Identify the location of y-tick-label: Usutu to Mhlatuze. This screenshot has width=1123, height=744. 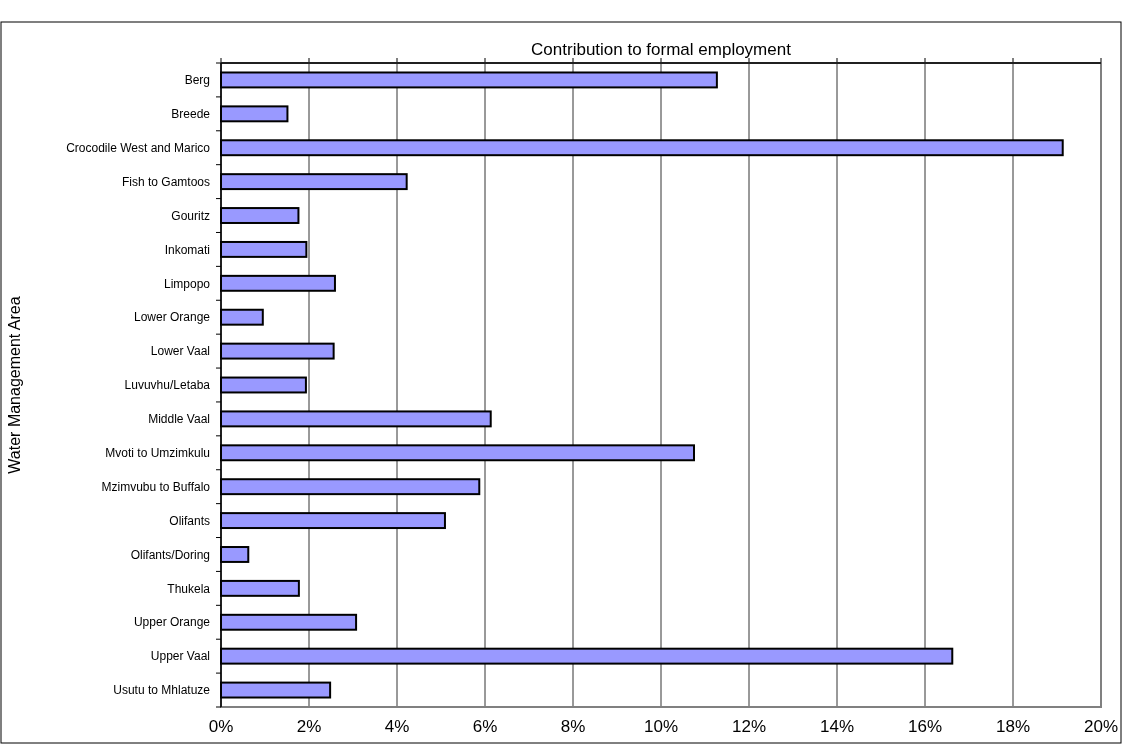
(162, 690).